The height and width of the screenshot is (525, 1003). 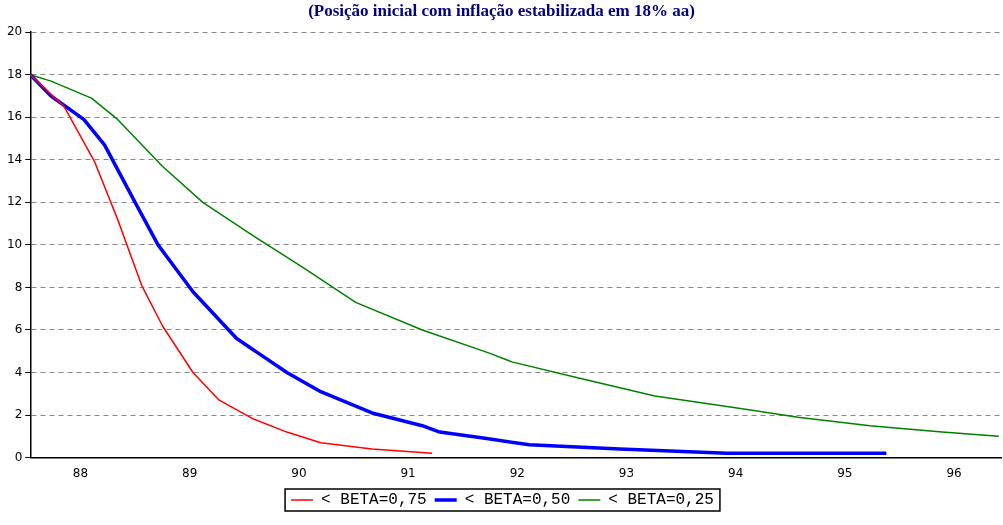 I want to click on chart-title: (Posição inicial com inflação estabilizada em 18% aa), so click(x=501, y=11).